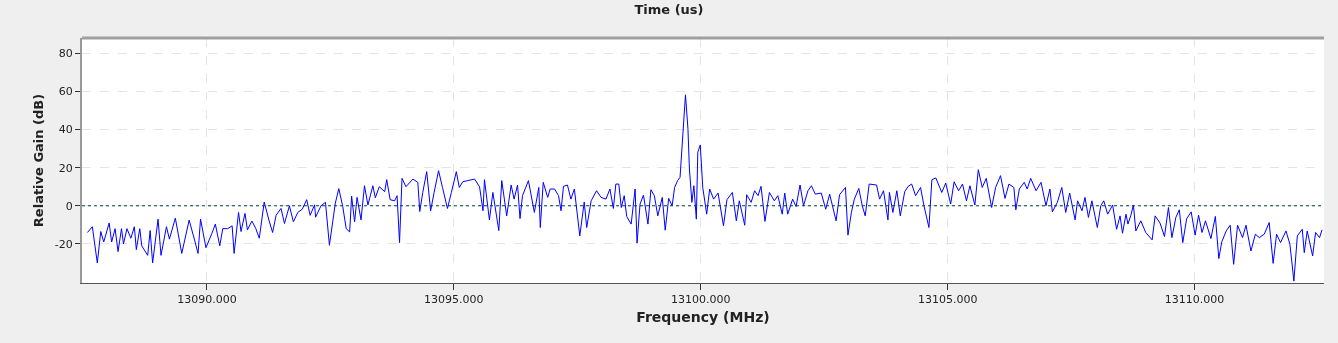 Image resolution: width=1338 pixels, height=343 pixels. What do you see at coordinates (207, 300) in the screenshot?
I see `x-tick-label: 13090.000` at bounding box center [207, 300].